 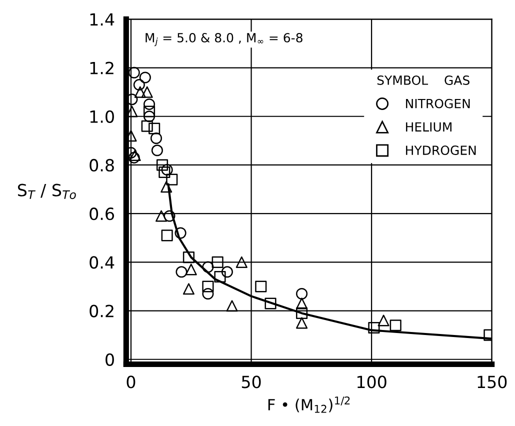 I want to click on legend-label: NITROGEN, so click(x=438, y=103).